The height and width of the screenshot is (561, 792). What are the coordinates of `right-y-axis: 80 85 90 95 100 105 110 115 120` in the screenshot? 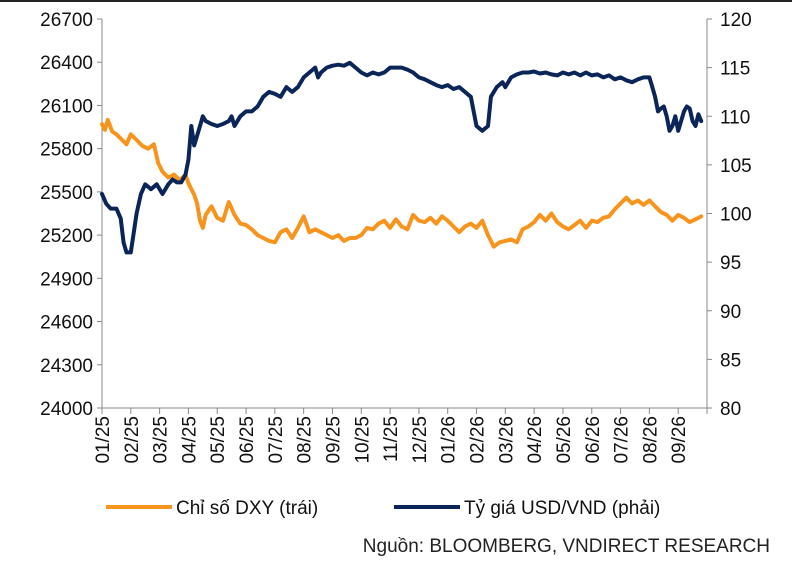 It's located at (729, 215).